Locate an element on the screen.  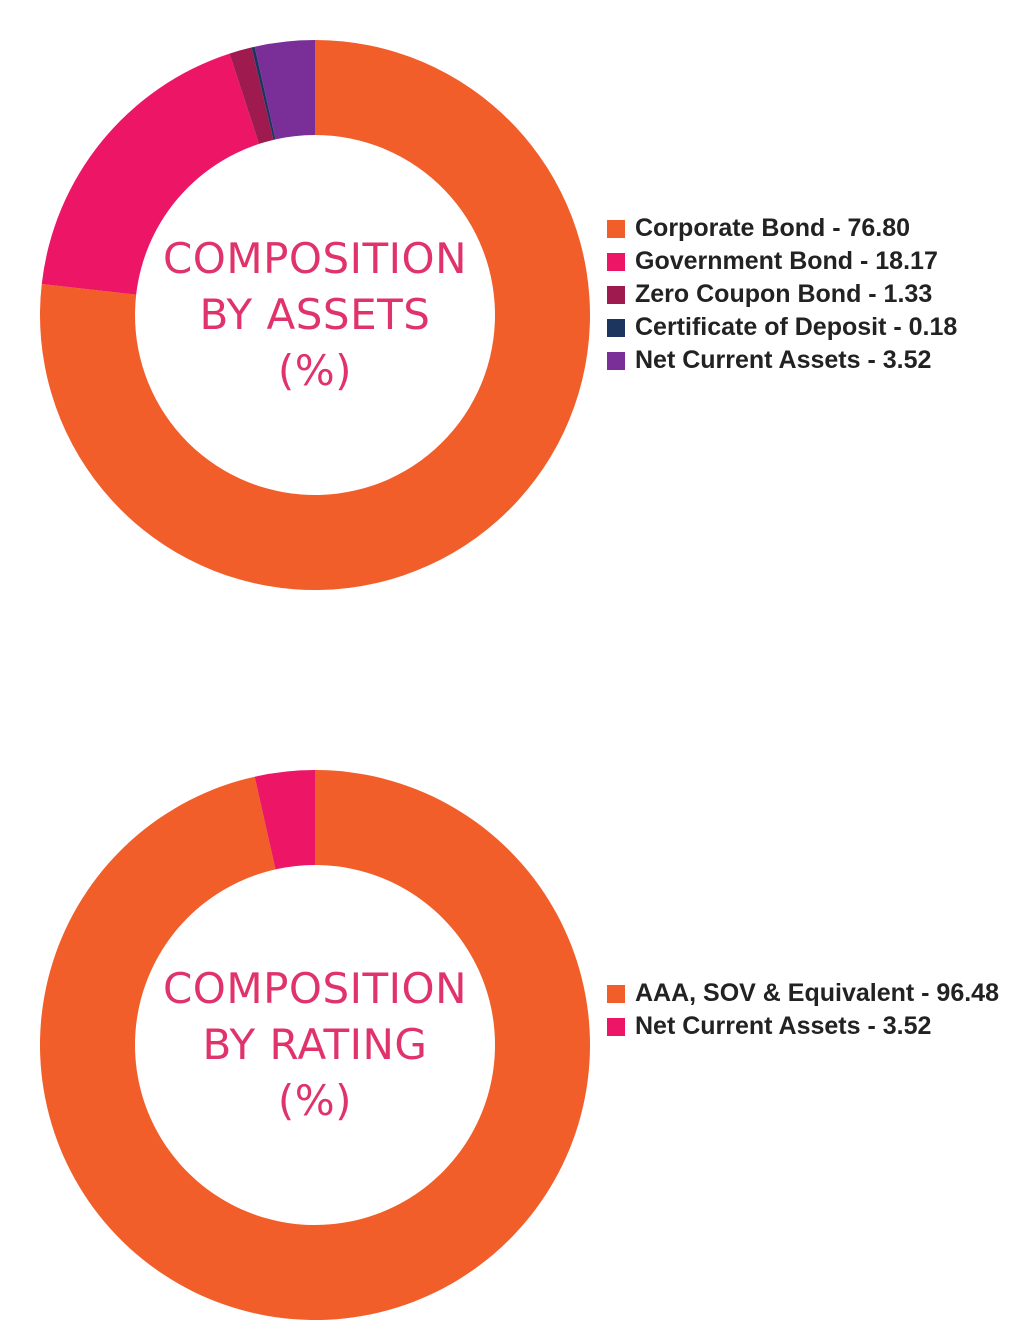
donut-slice-certificate-of-deposit is located at coordinates (263, 93).